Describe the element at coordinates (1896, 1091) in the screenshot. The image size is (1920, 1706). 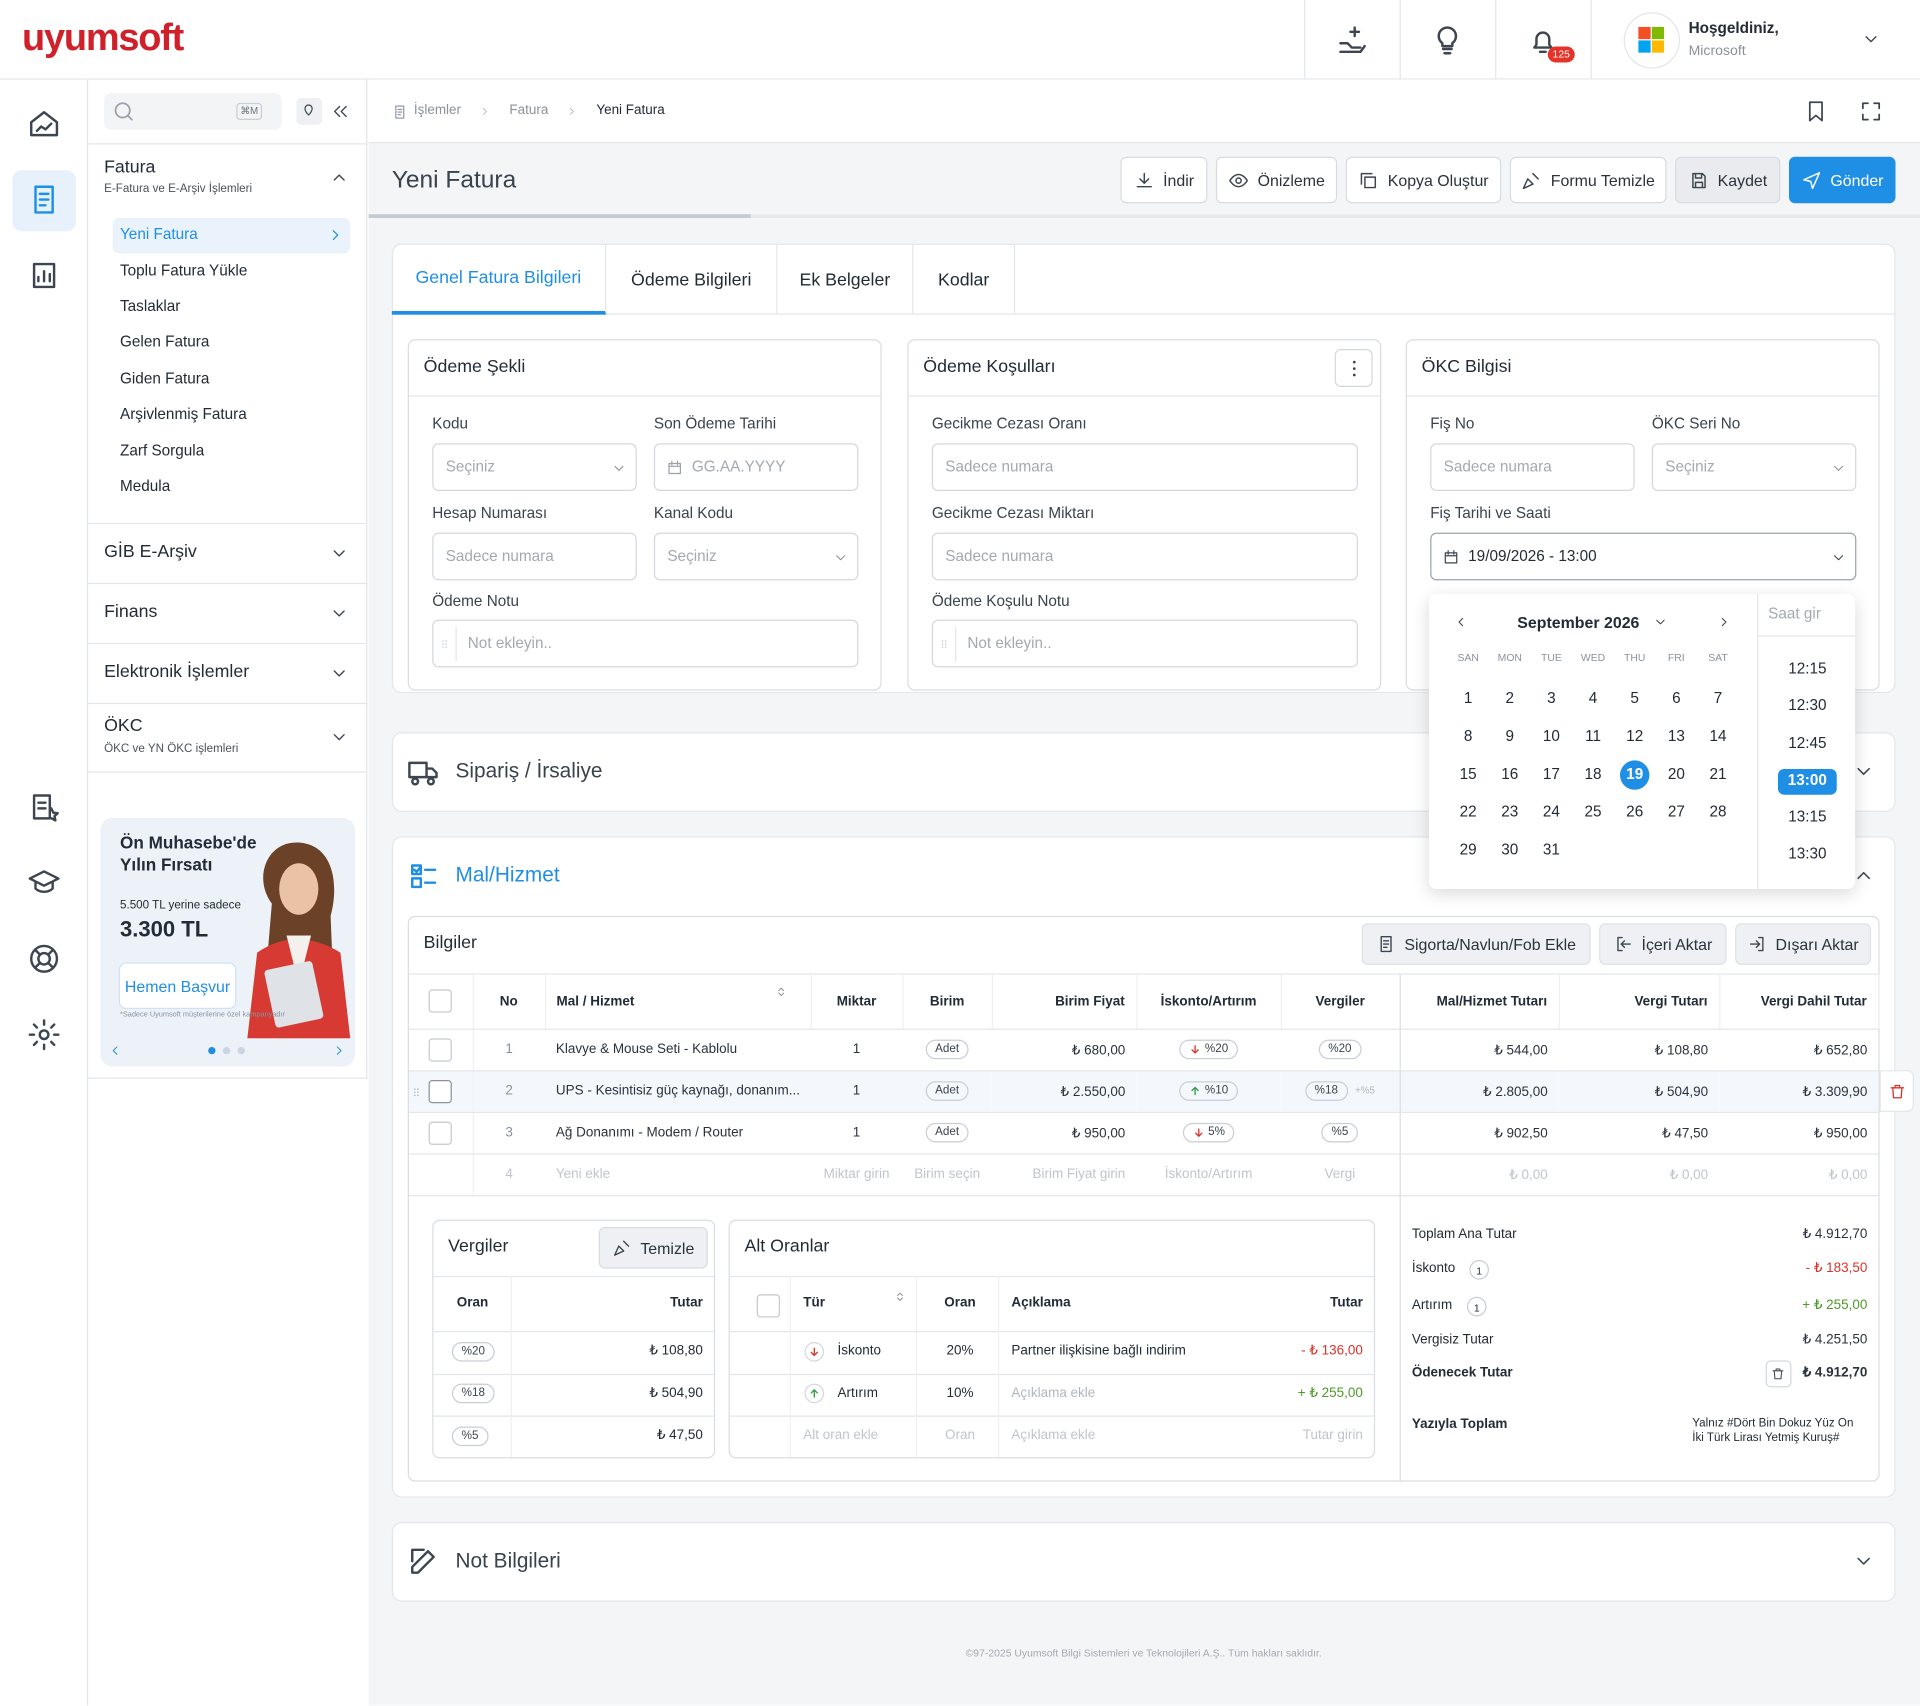
I see `hover-delete` at that location.